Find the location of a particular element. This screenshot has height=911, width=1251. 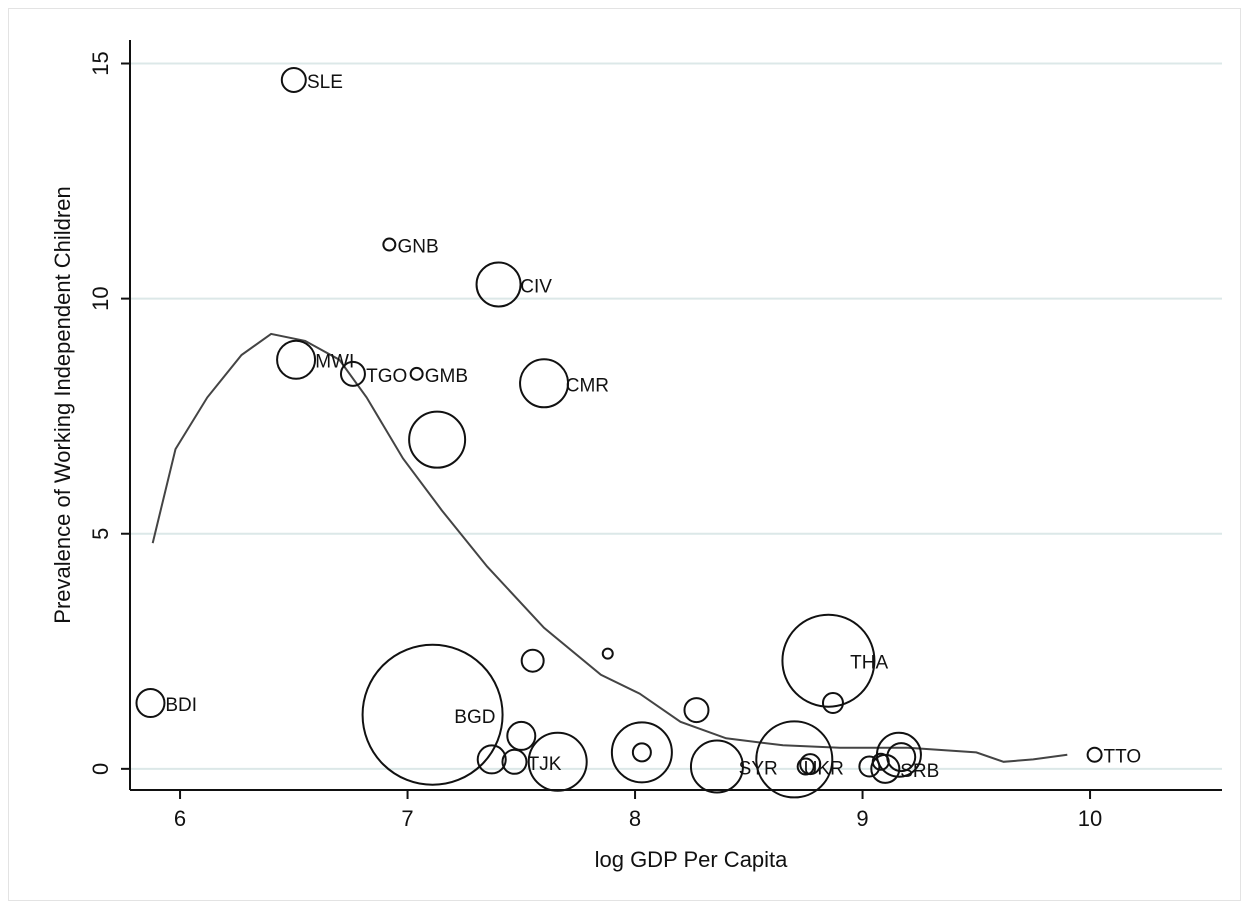

point-label: SRB is located at coordinates (919, 771).